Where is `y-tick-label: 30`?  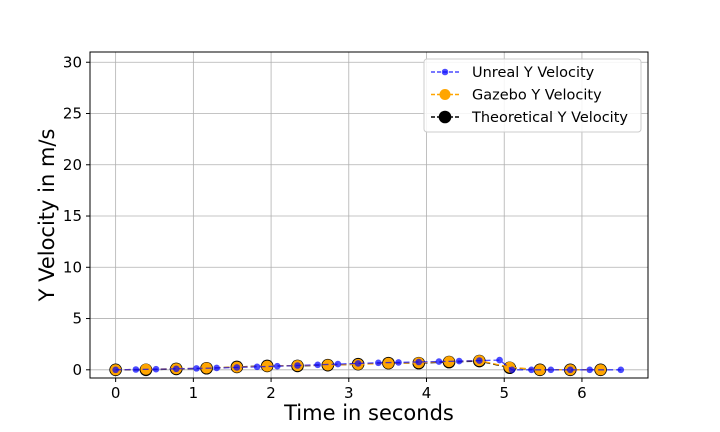
y-tick-label: 30 is located at coordinates (72, 62).